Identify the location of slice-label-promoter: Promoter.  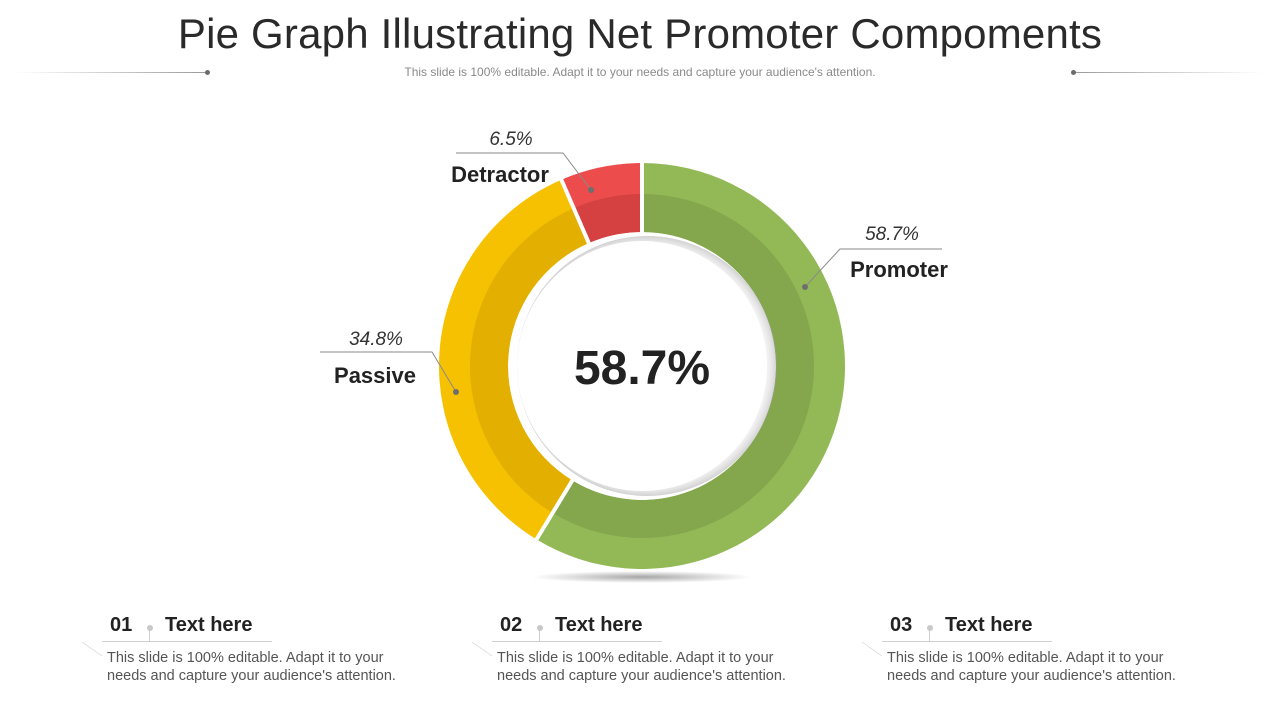
(899, 269).